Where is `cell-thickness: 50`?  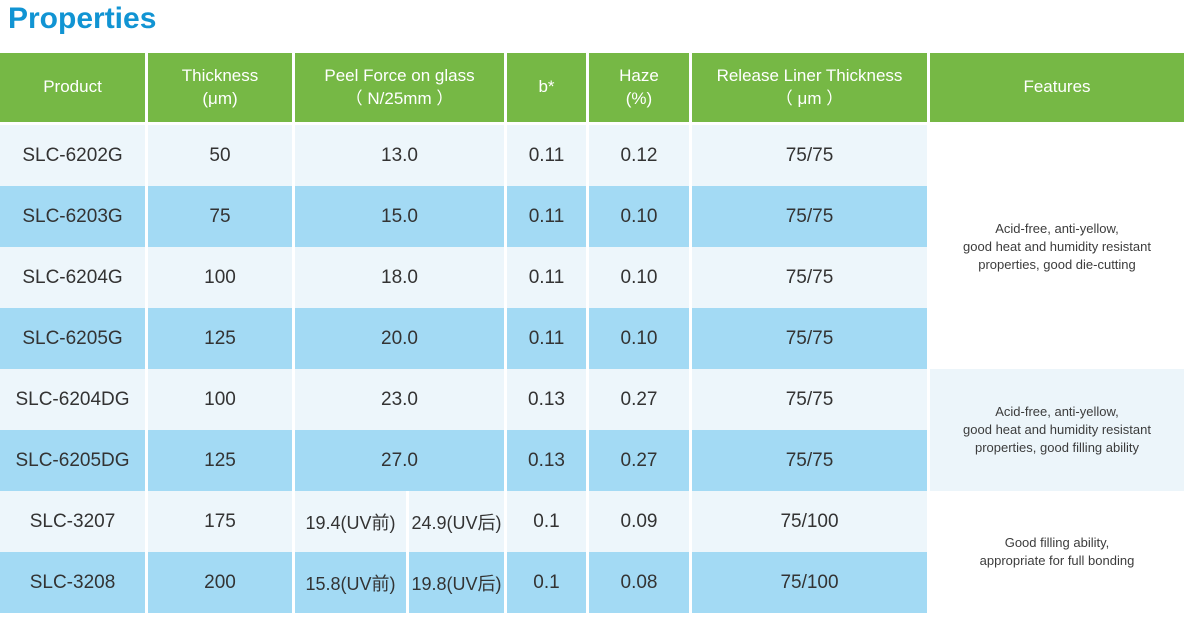 cell-thickness: 50 is located at coordinates (221, 155).